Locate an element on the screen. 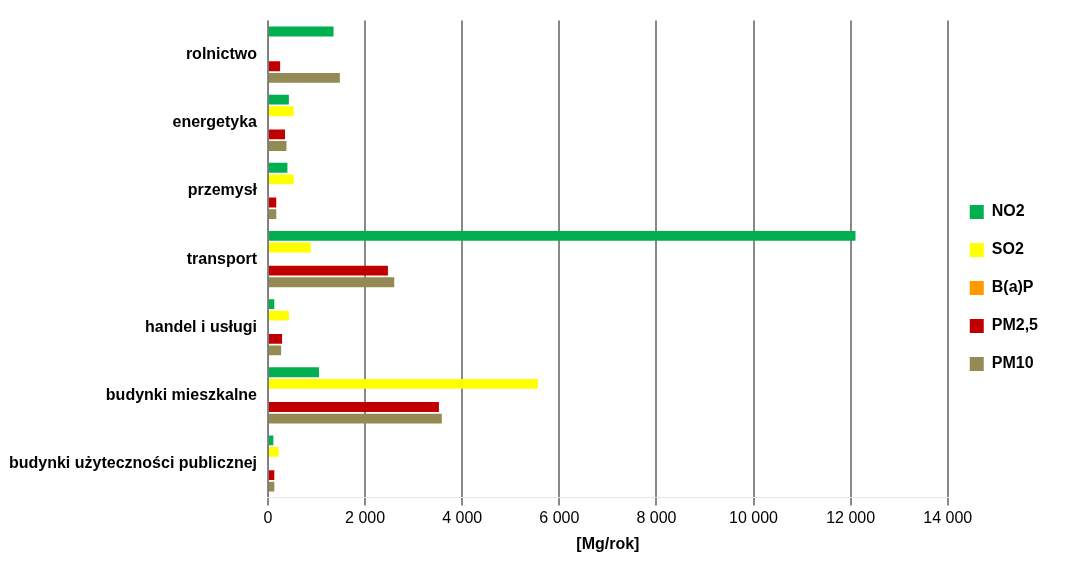 The height and width of the screenshot is (570, 1089). y-tick-label: energetyka is located at coordinates (215, 122).